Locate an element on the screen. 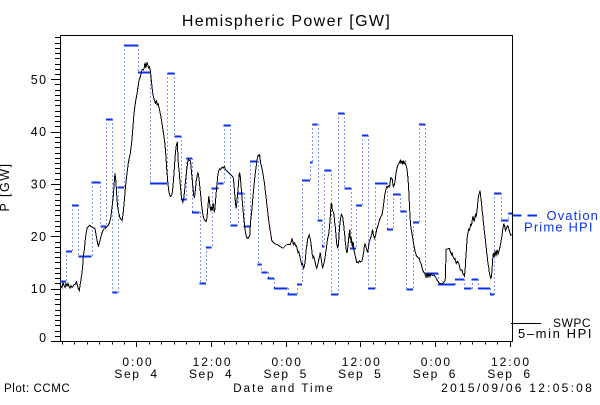  svg-text: 2015/09/06 12:05:08 is located at coordinates (517, 388).